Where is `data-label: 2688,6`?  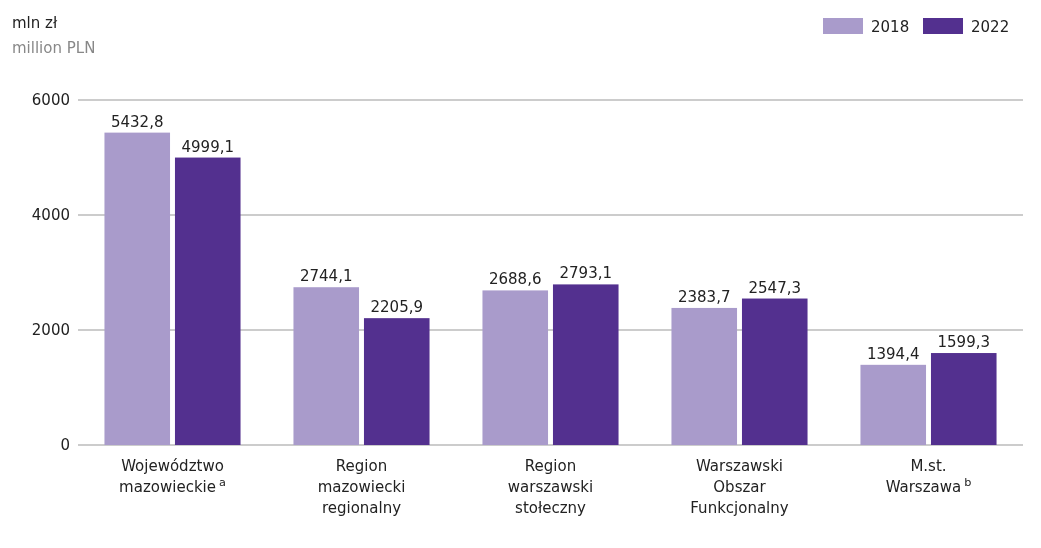
data-label: 2688,6 is located at coordinates (515, 279).